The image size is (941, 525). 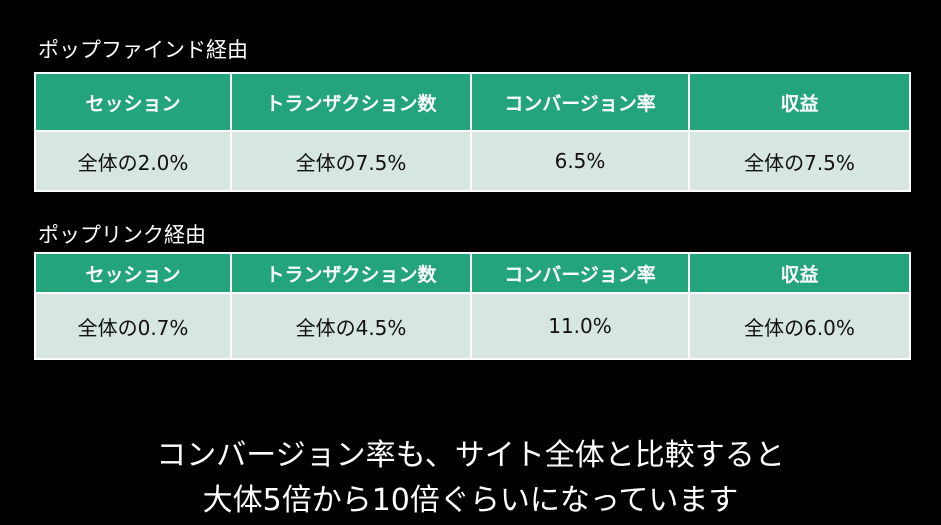 What do you see at coordinates (351, 161) in the screenshot?
I see `cell-transactions: 全体の7.5%` at bounding box center [351, 161].